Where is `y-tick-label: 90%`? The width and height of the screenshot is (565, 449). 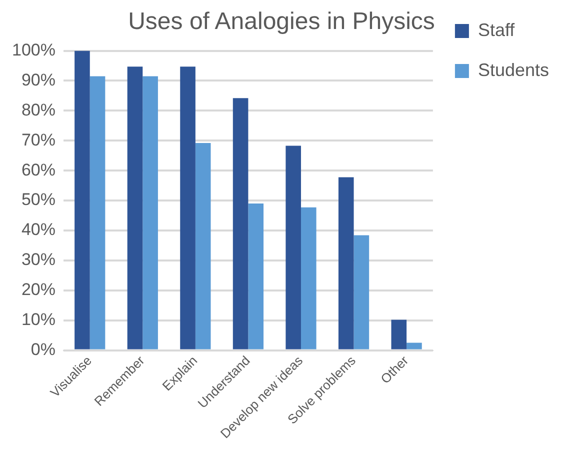 y-tick-label: 90% is located at coordinates (38, 80).